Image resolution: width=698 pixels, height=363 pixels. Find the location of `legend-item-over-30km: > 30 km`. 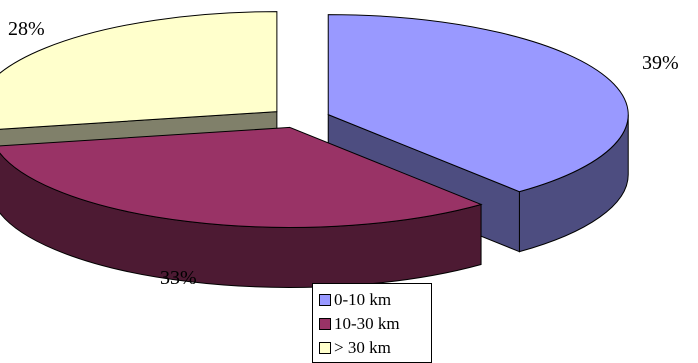

legend-item-over-30km: > 30 km is located at coordinates (375, 348).